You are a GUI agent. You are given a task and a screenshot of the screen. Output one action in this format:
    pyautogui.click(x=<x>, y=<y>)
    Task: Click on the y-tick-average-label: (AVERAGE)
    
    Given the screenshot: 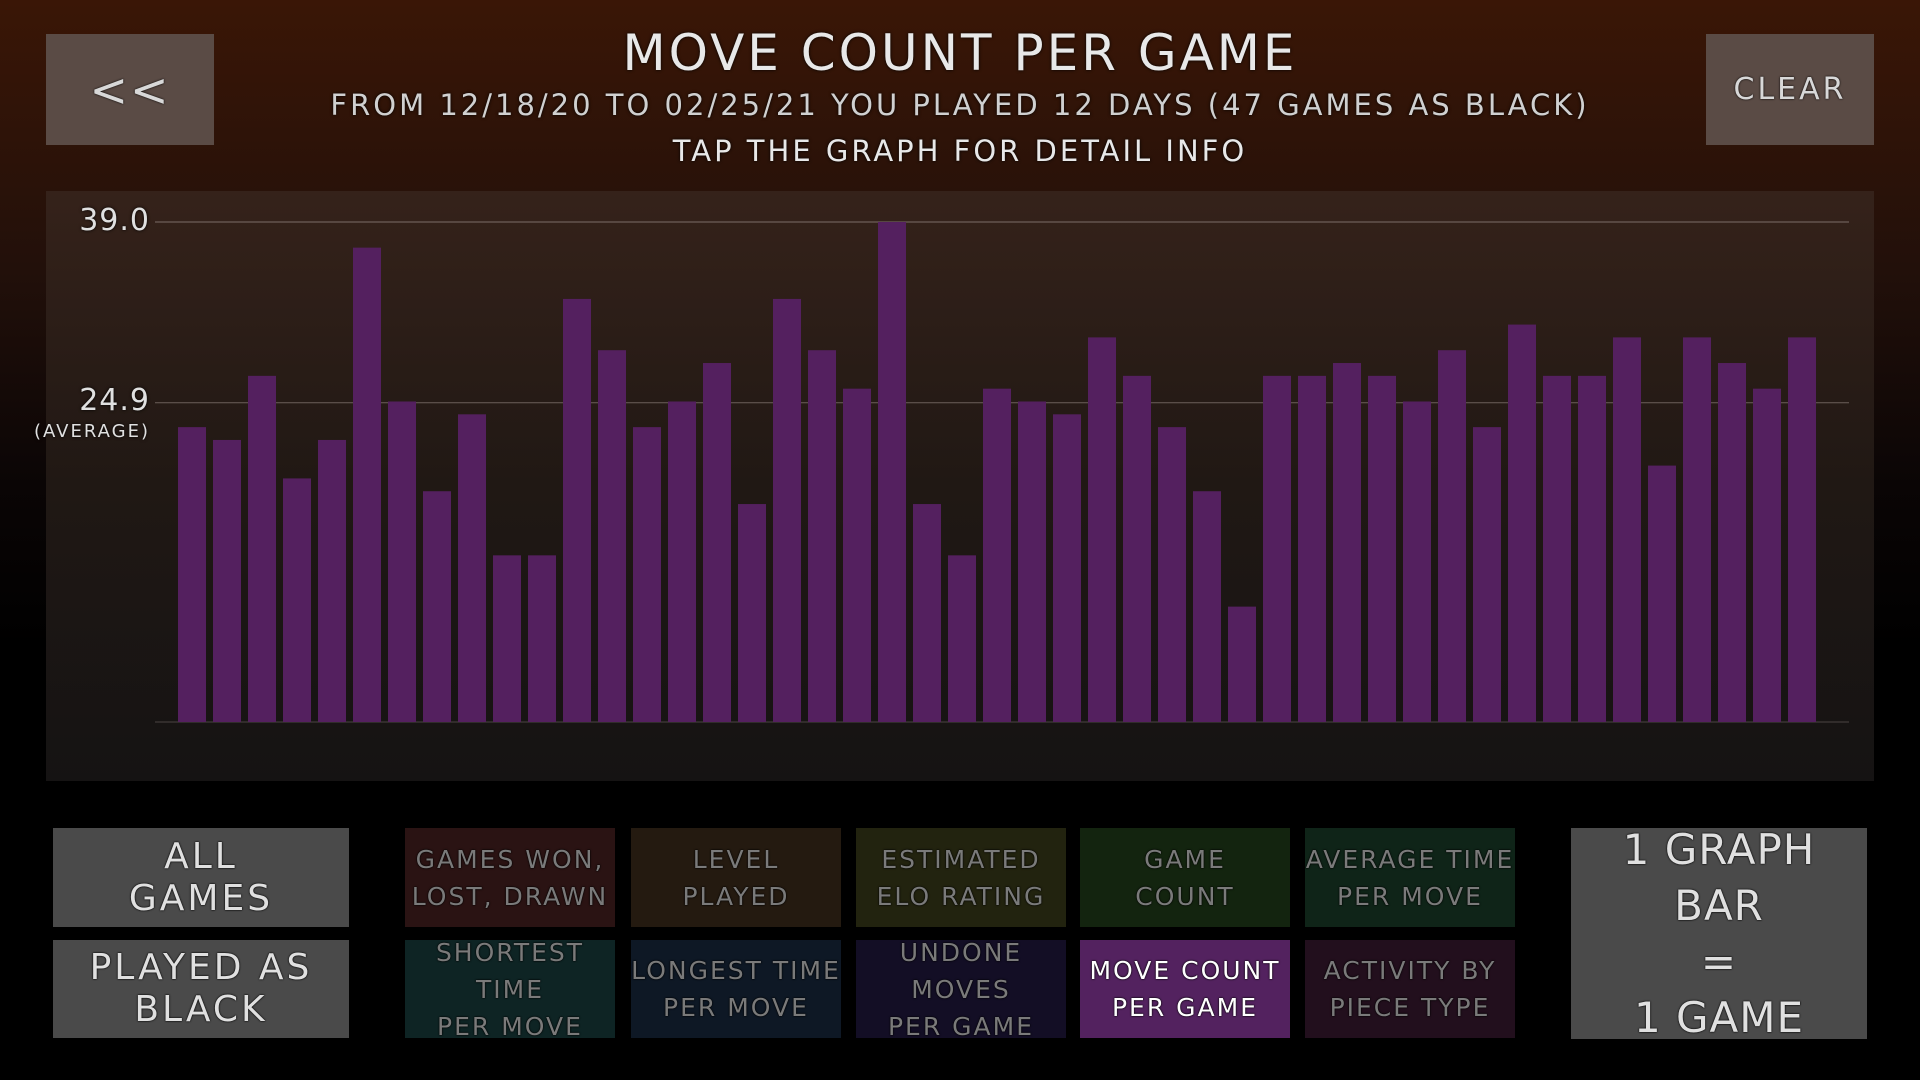 What is the action you would take?
    pyautogui.click(x=92, y=431)
    